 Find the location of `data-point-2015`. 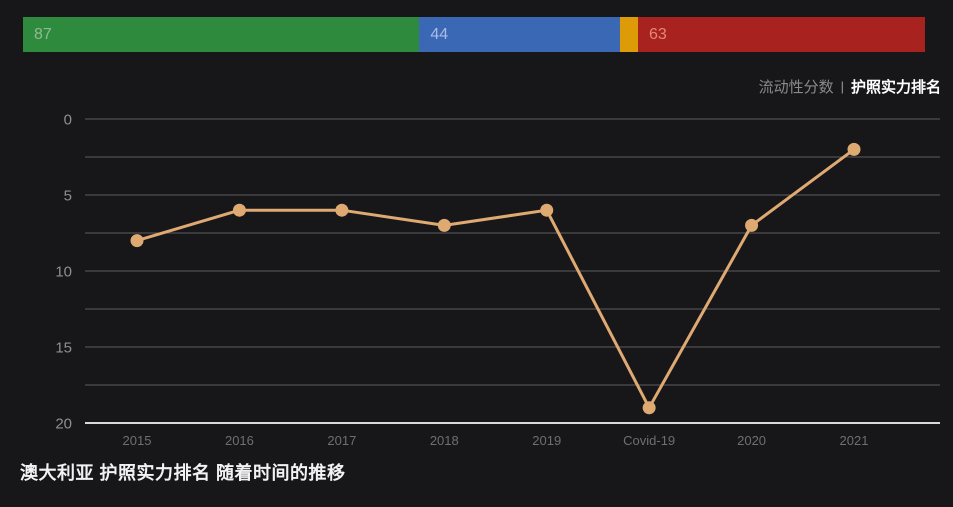

data-point-2015 is located at coordinates (137, 241).